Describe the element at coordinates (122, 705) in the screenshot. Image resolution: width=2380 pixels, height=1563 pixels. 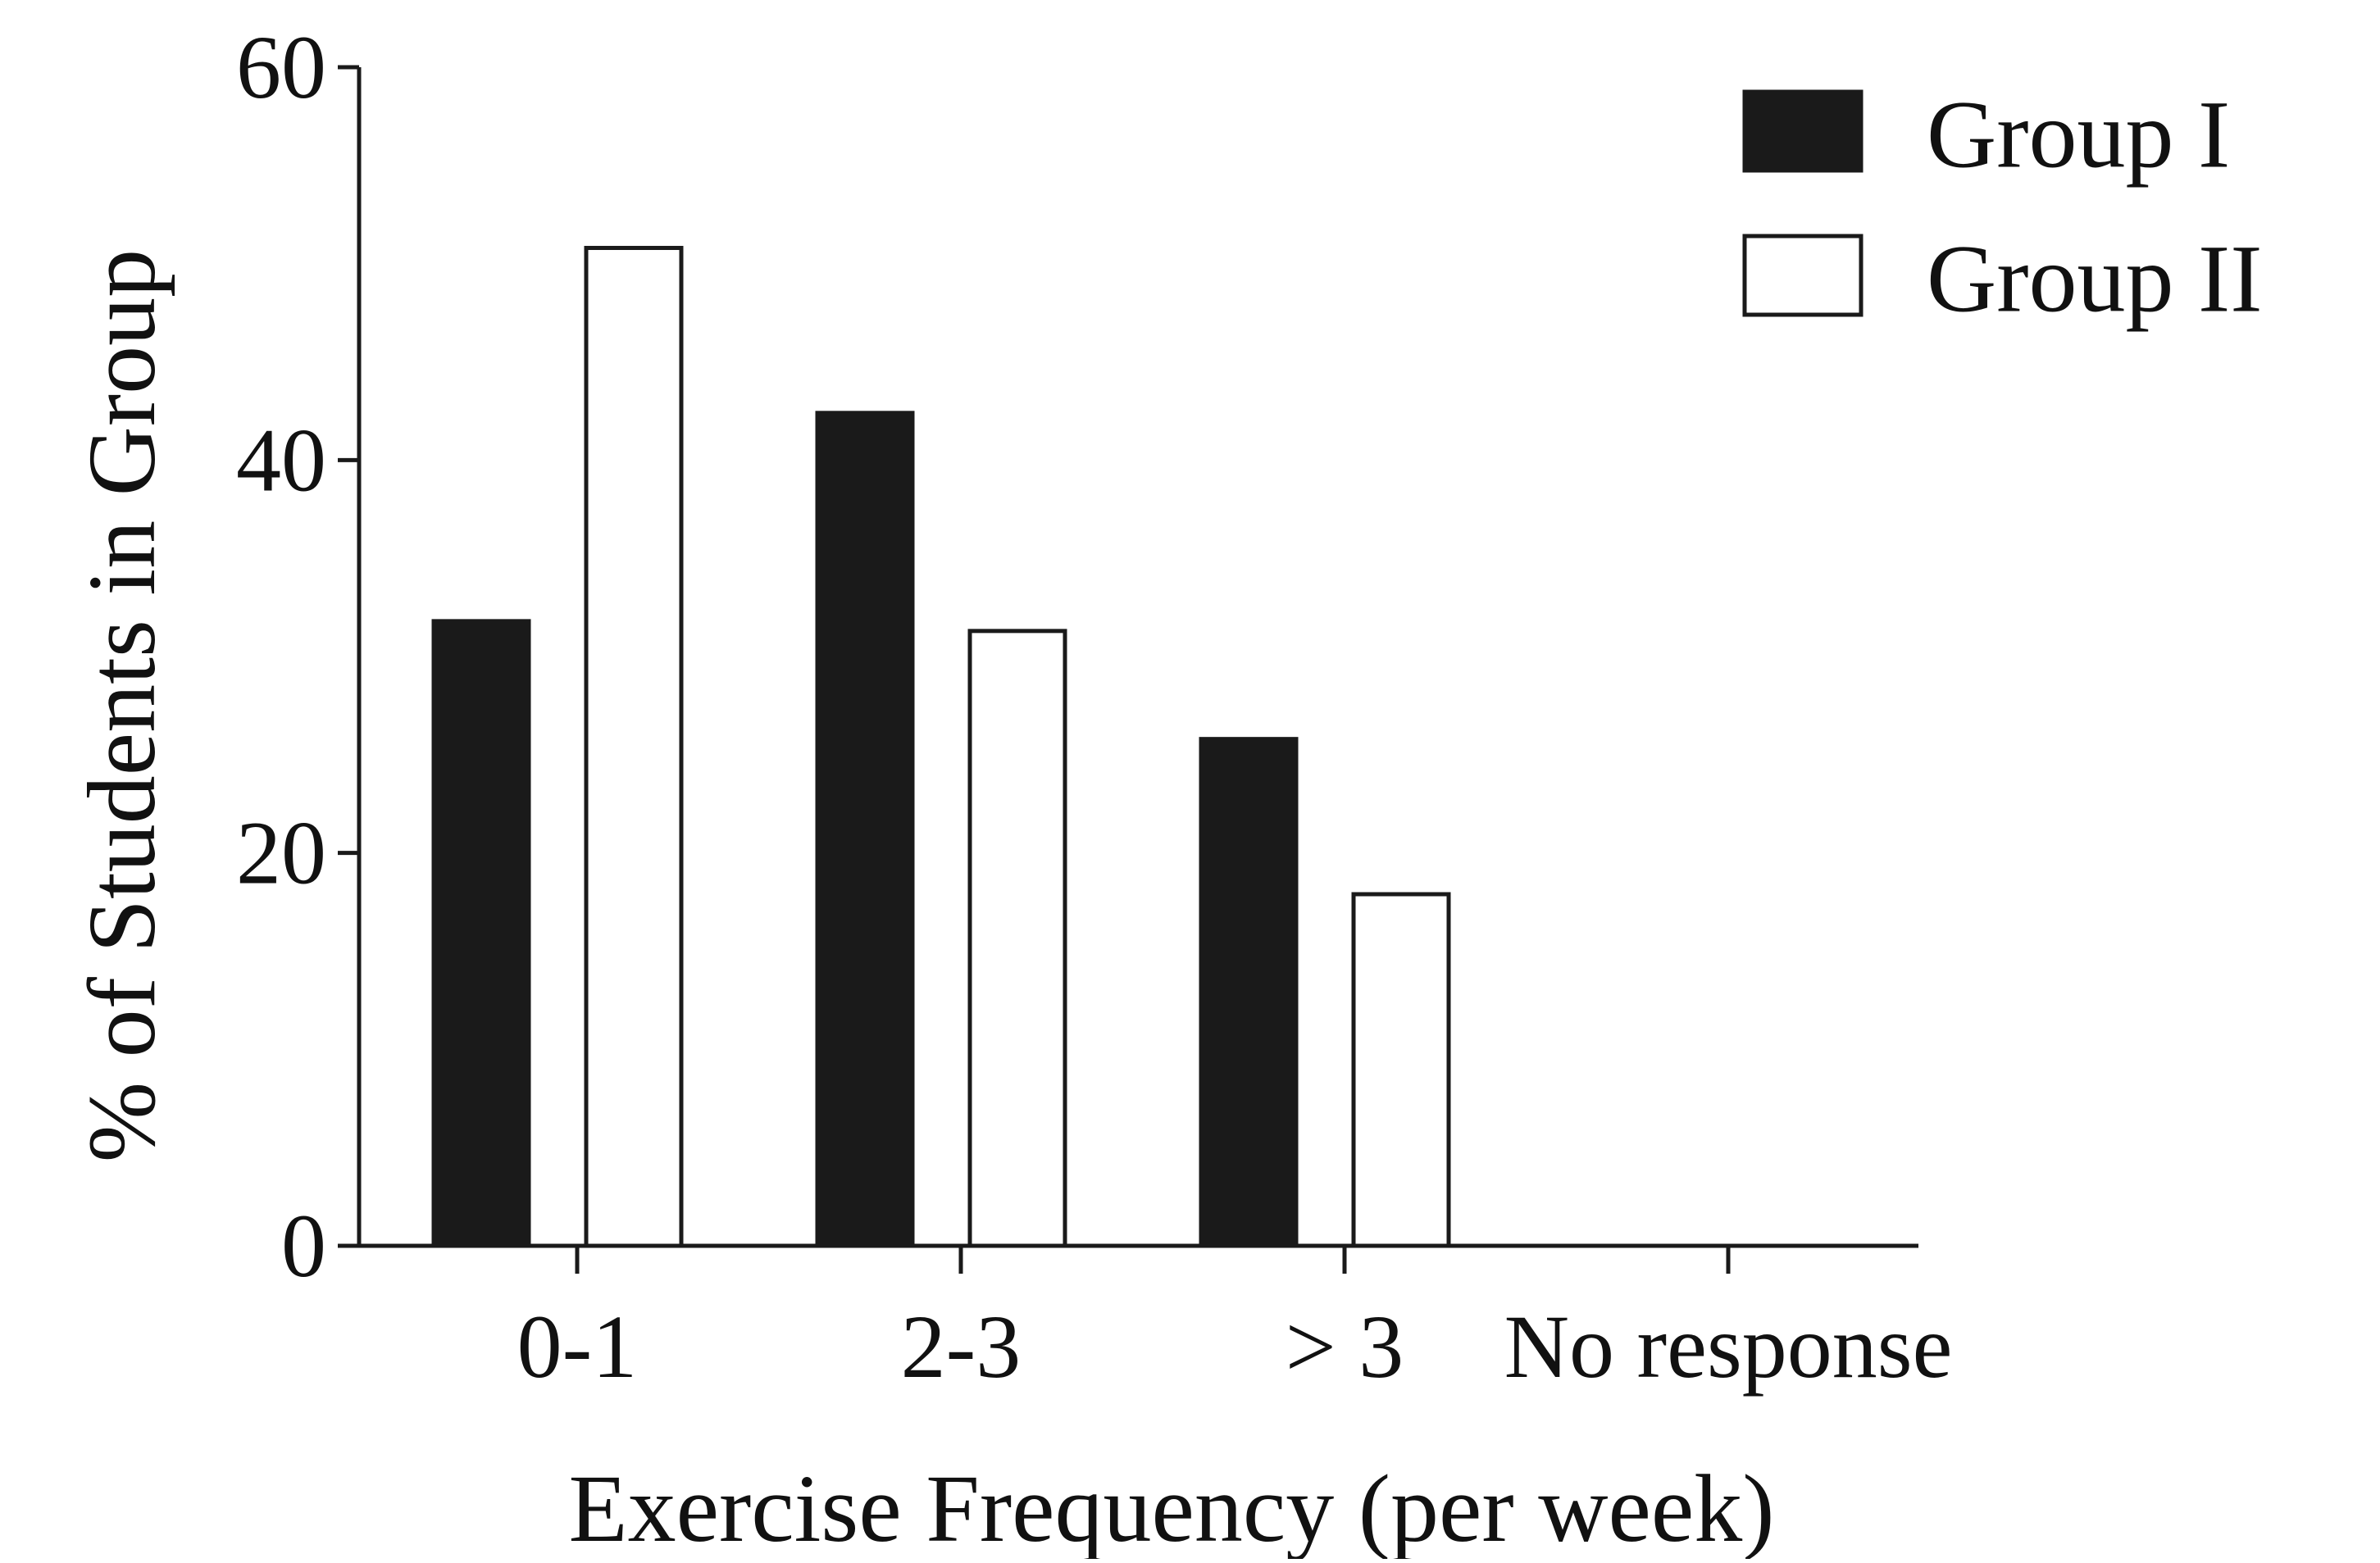
I see `y-axis-title: % of Students in Group` at that location.